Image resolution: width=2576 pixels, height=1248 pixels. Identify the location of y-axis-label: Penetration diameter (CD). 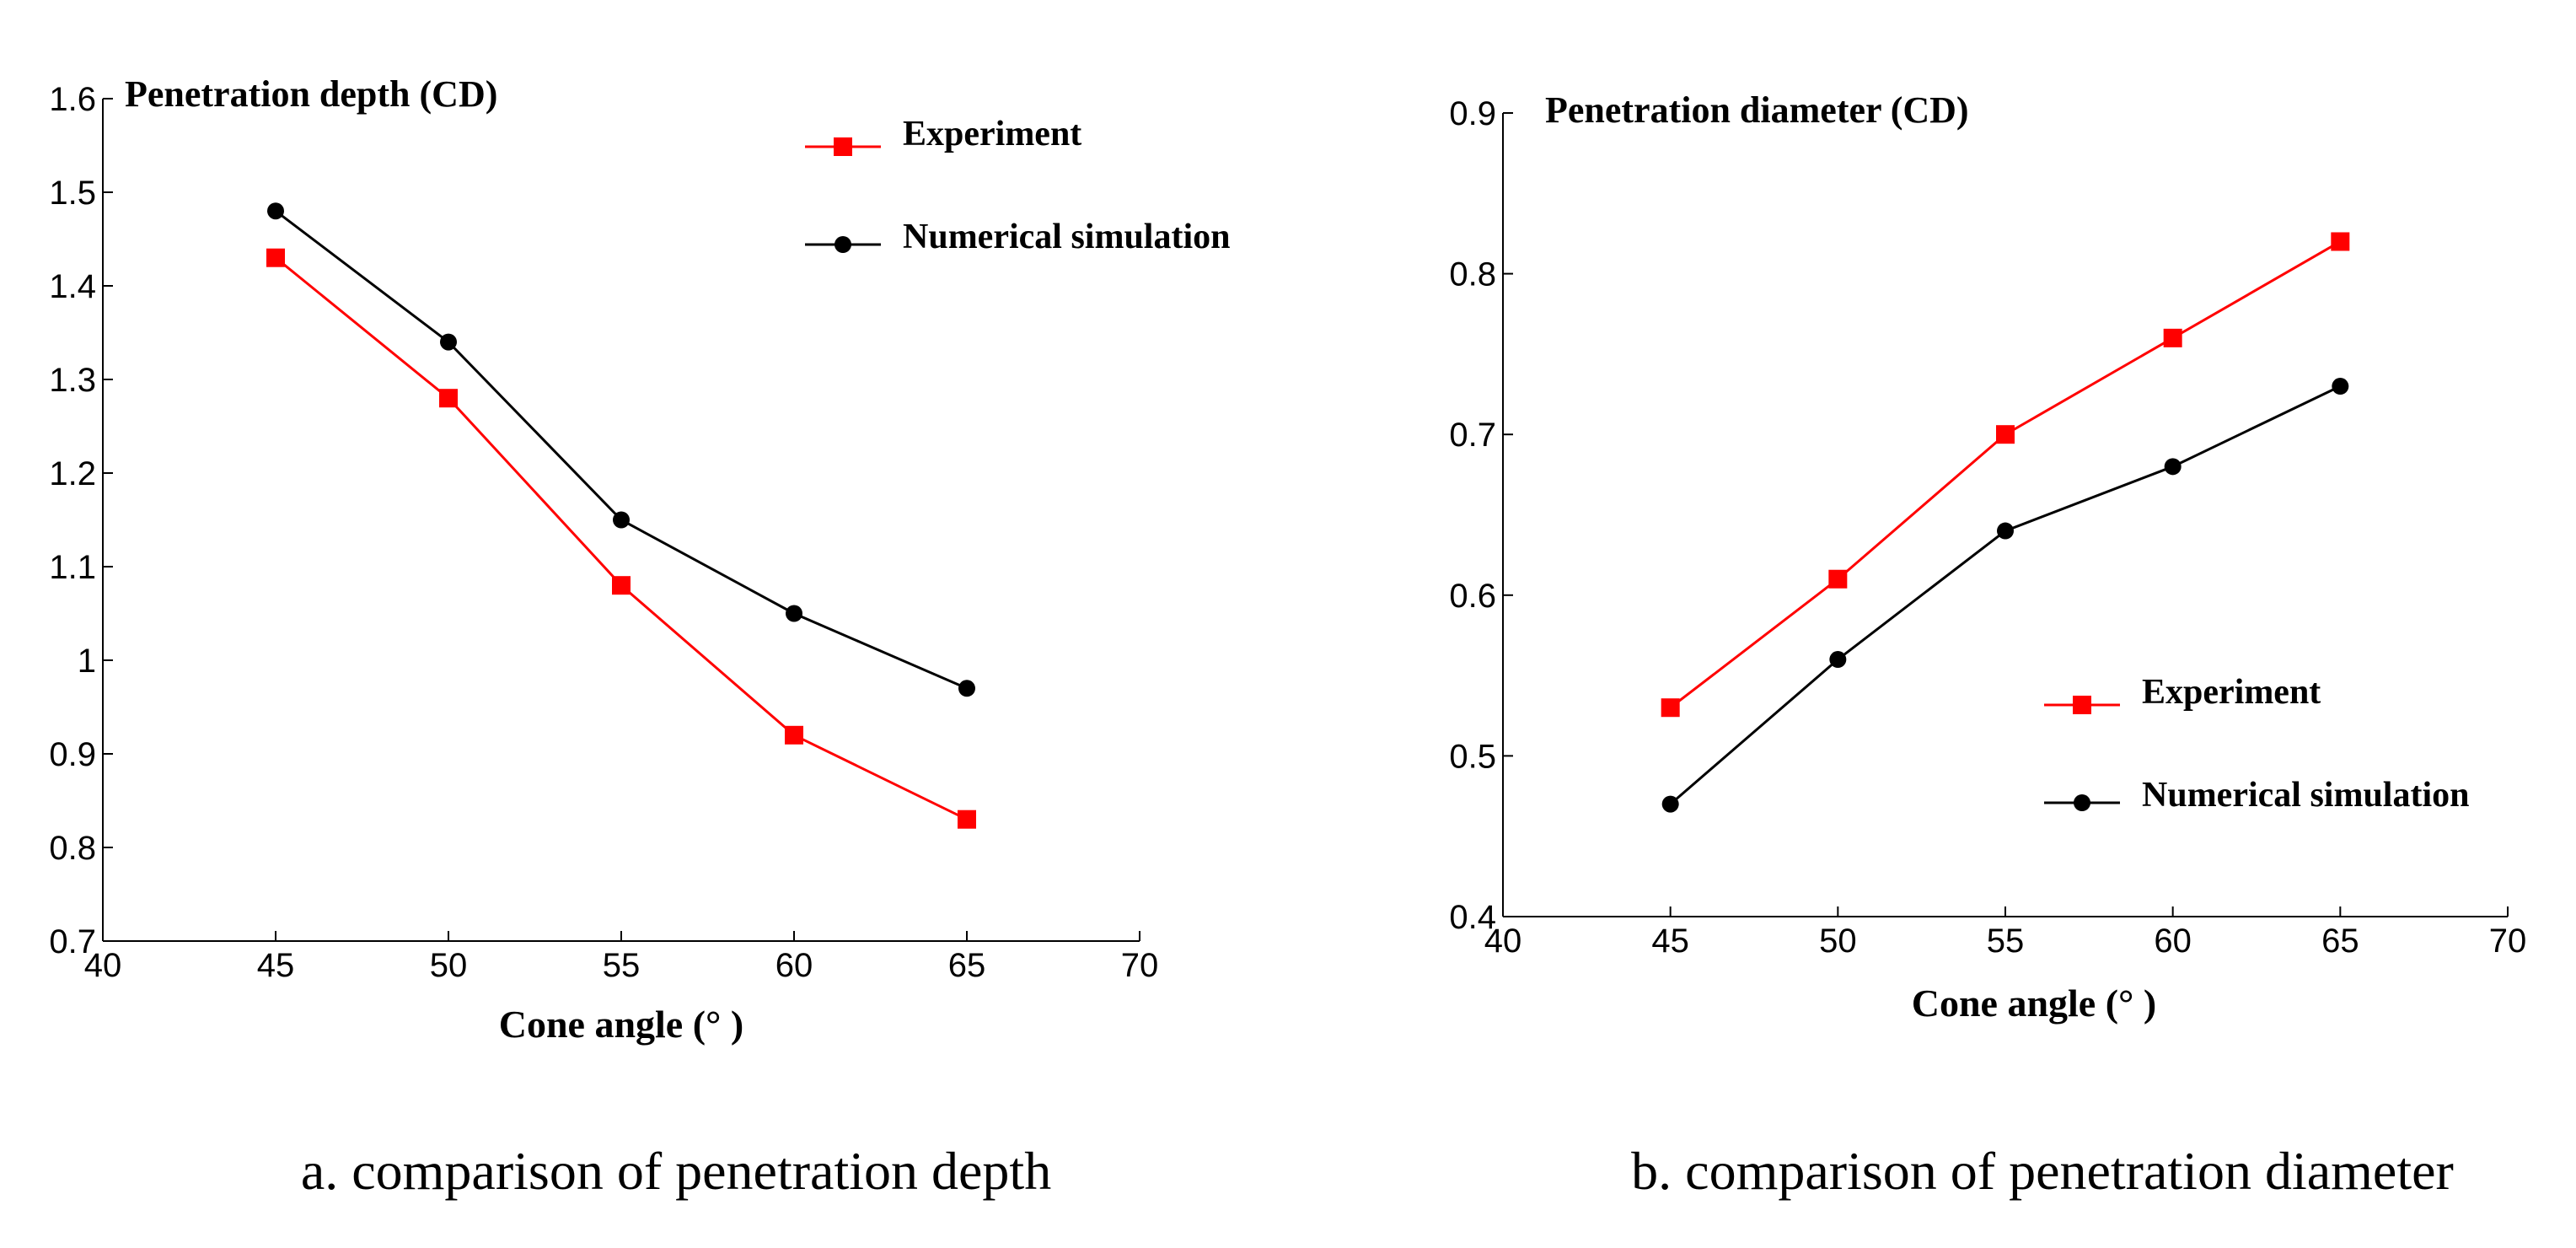
(1757, 110).